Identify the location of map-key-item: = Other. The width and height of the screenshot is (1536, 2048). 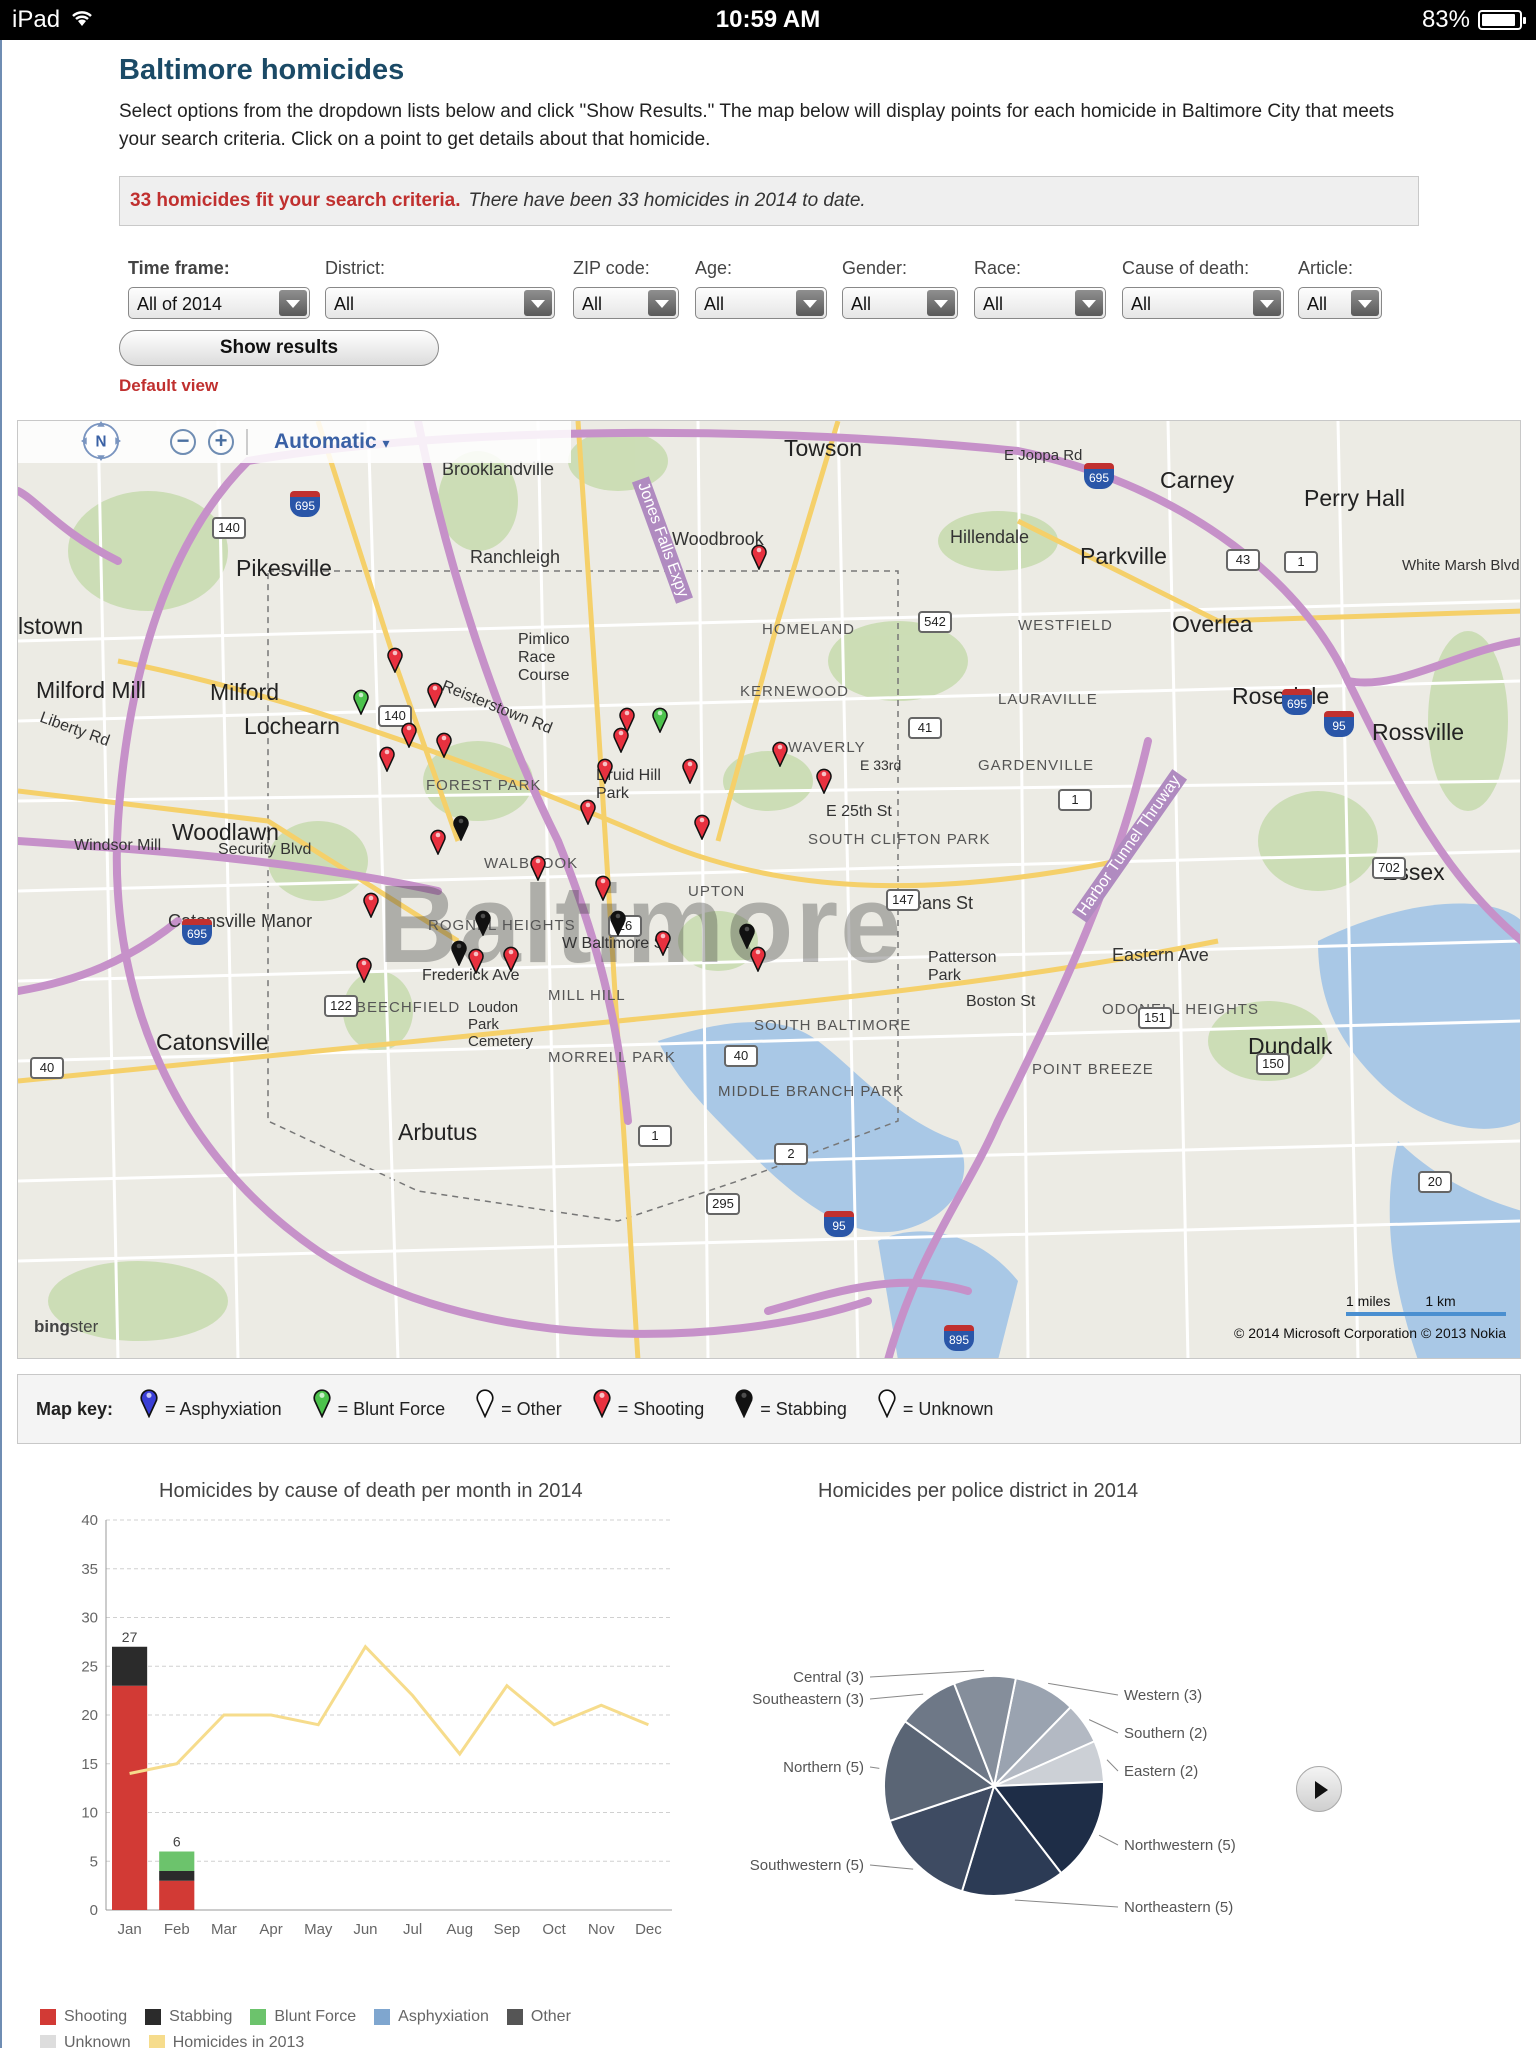
(518, 1405).